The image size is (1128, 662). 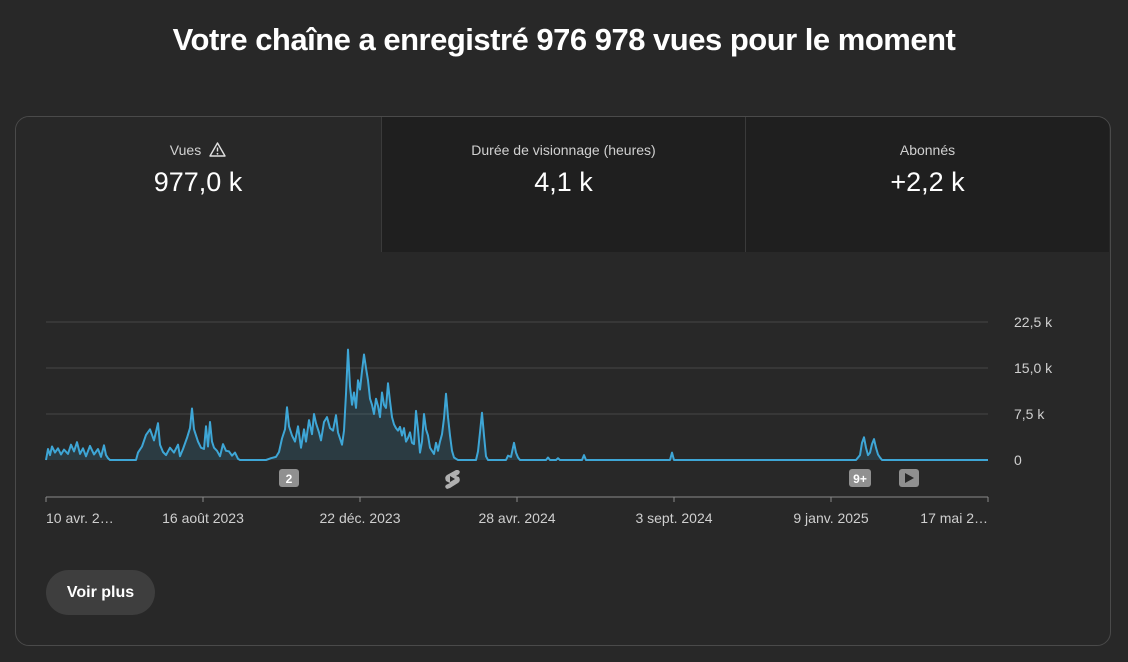 What do you see at coordinates (1018, 460) in the screenshot?
I see `y-tick-label: 0` at bounding box center [1018, 460].